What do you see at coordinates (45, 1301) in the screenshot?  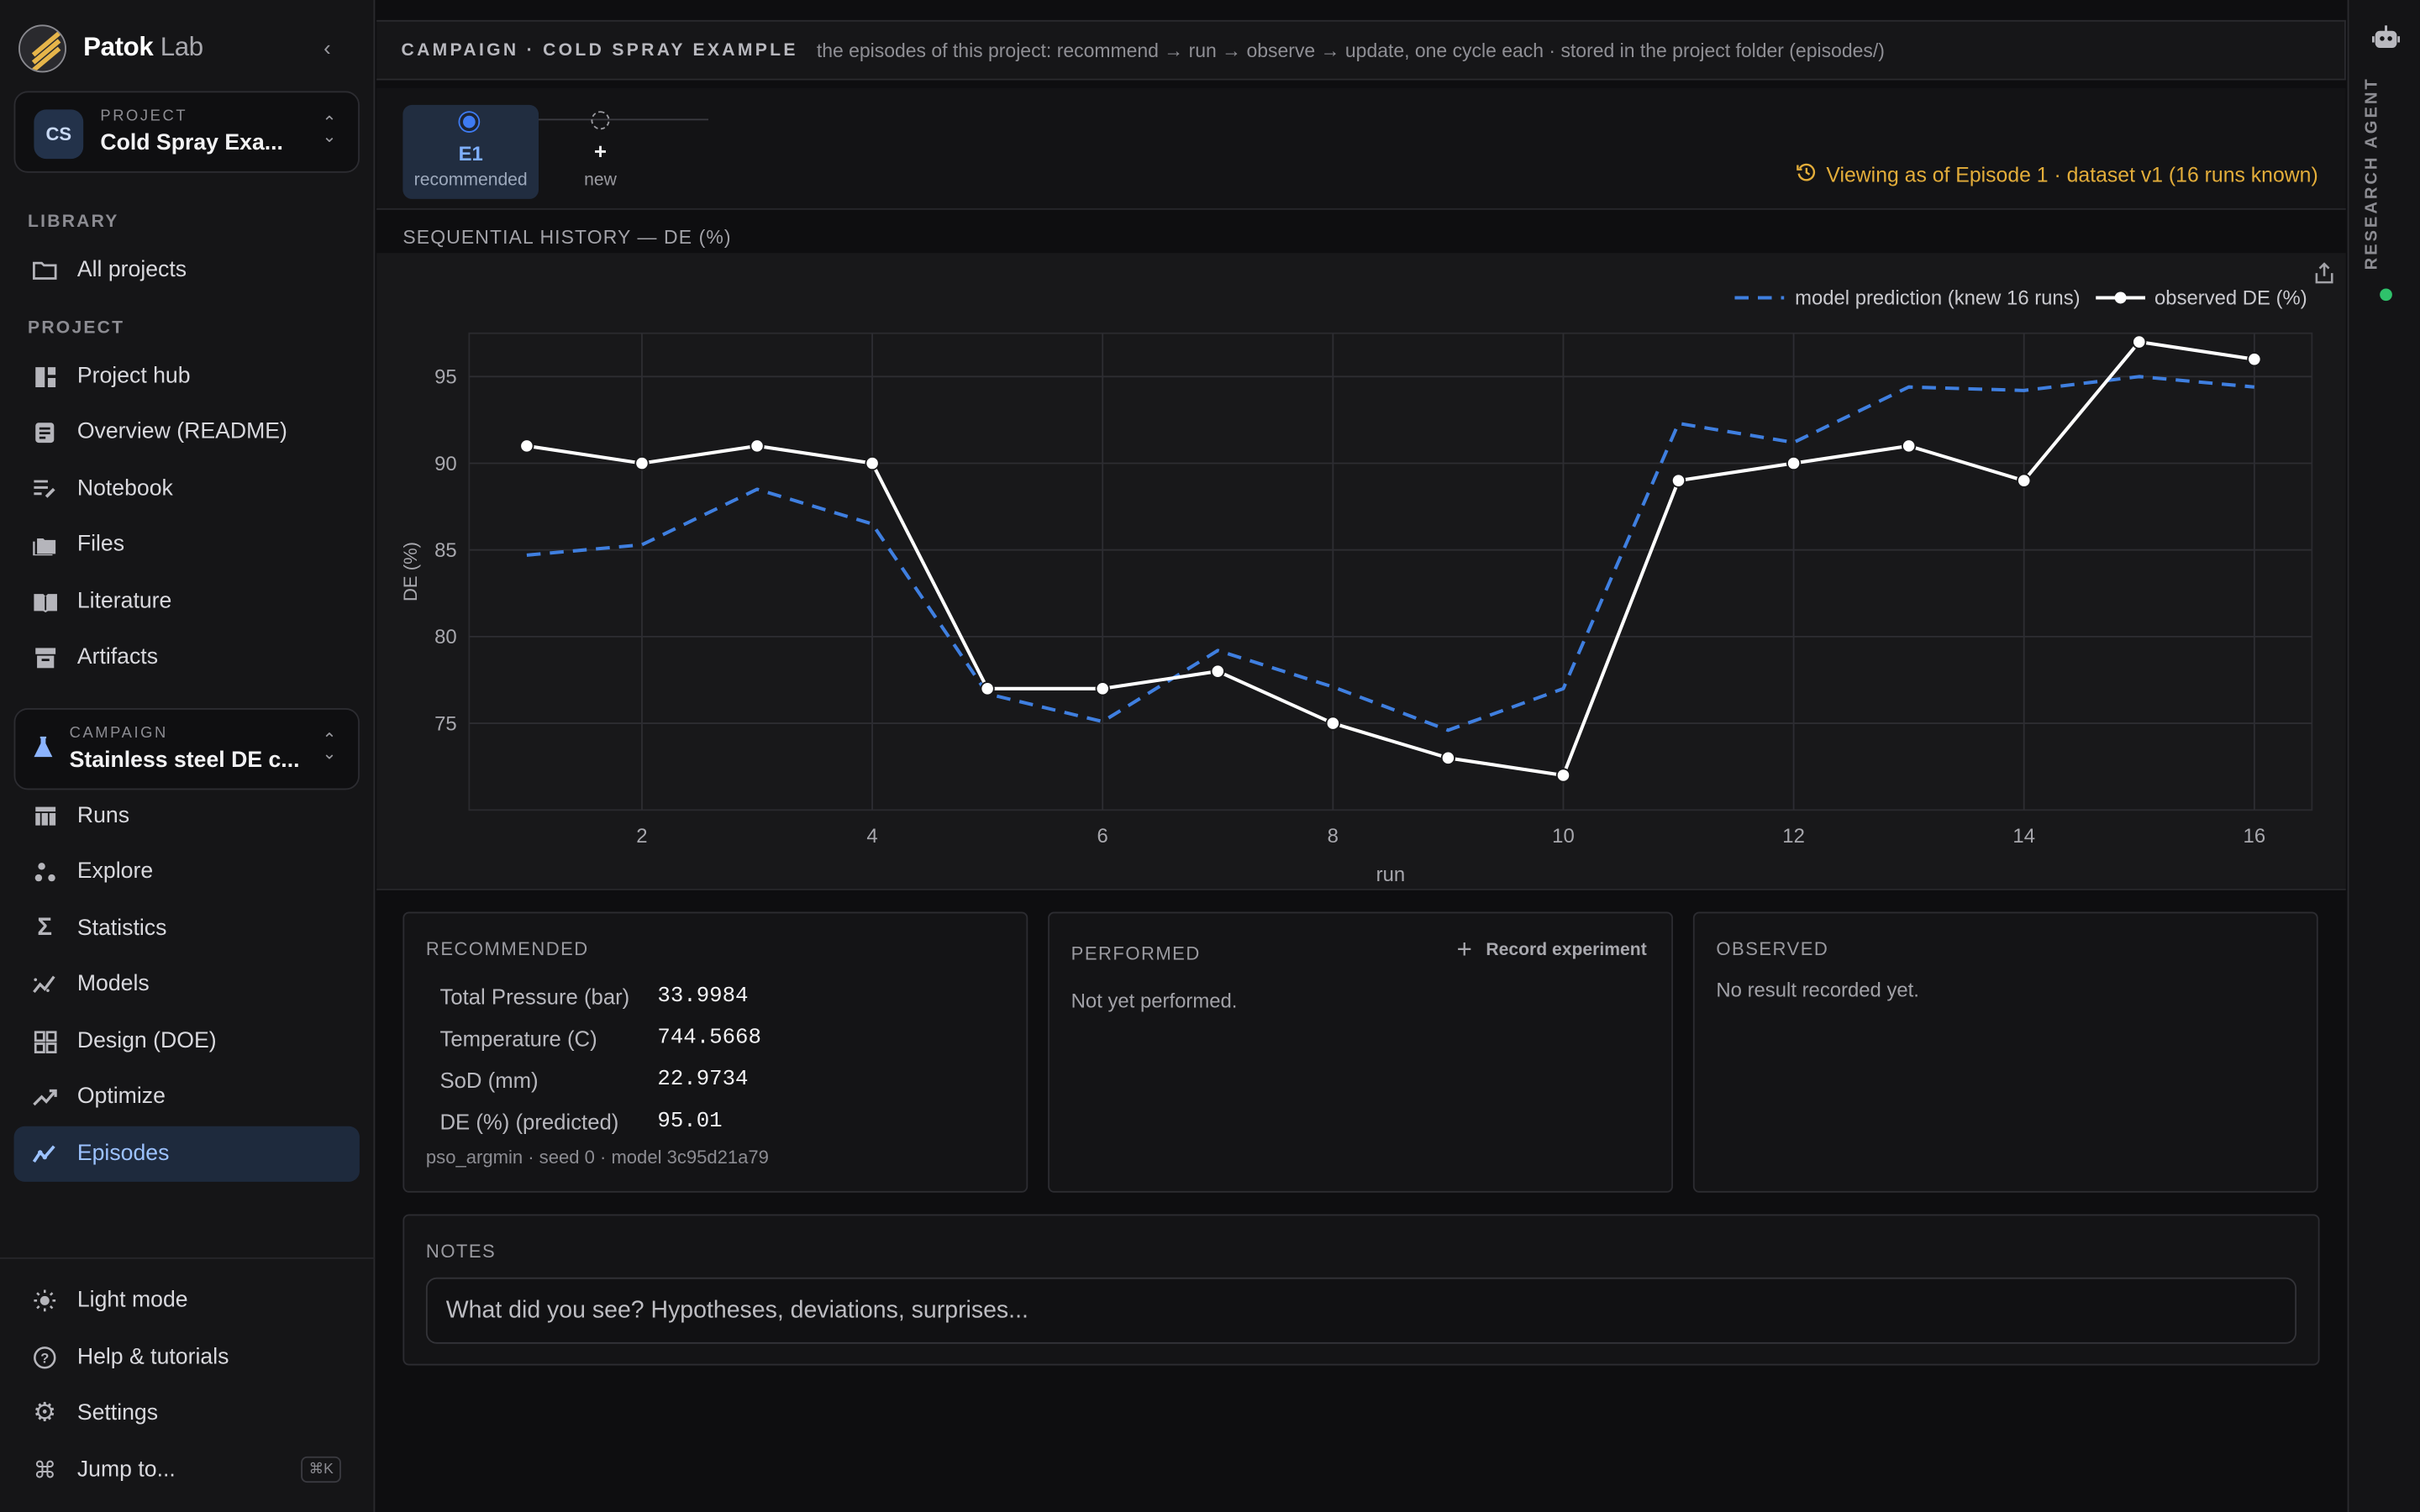 I see `sun-icon` at bounding box center [45, 1301].